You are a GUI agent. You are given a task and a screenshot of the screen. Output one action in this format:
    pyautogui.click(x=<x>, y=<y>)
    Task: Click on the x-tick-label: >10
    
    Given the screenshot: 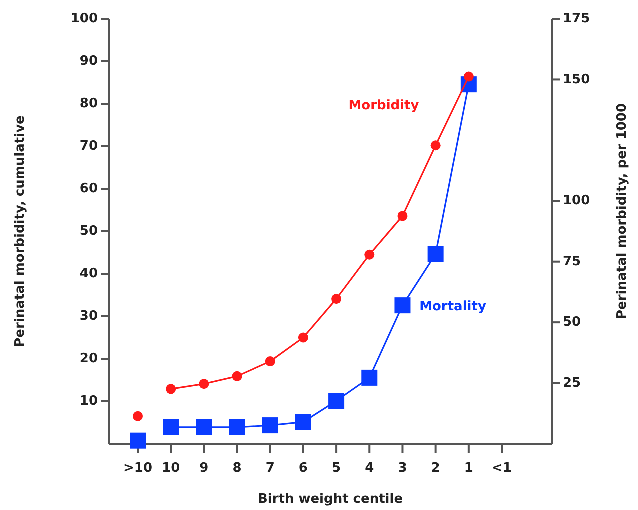 What is the action you would take?
    pyautogui.click(x=138, y=468)
    